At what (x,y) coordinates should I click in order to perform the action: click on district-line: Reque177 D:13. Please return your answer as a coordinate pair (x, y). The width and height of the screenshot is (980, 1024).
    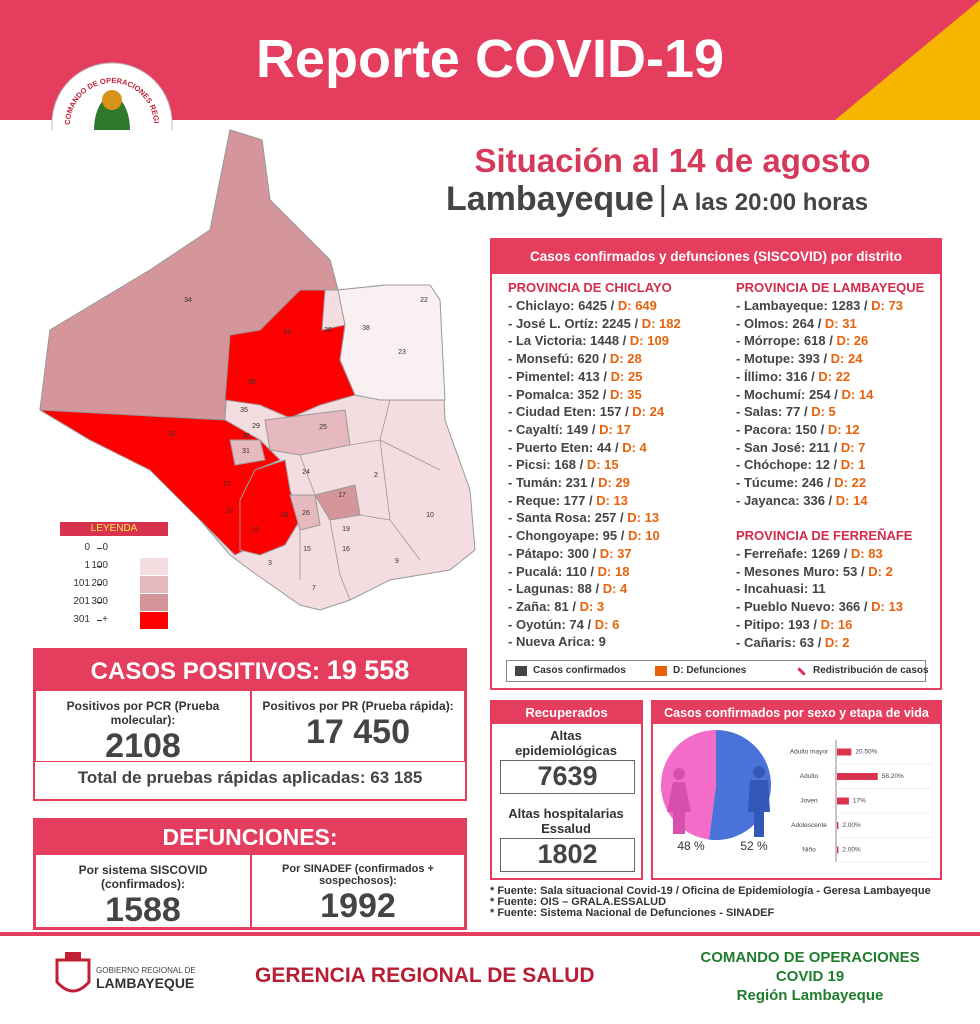
    Looking at the image, I should click on (568, 500).